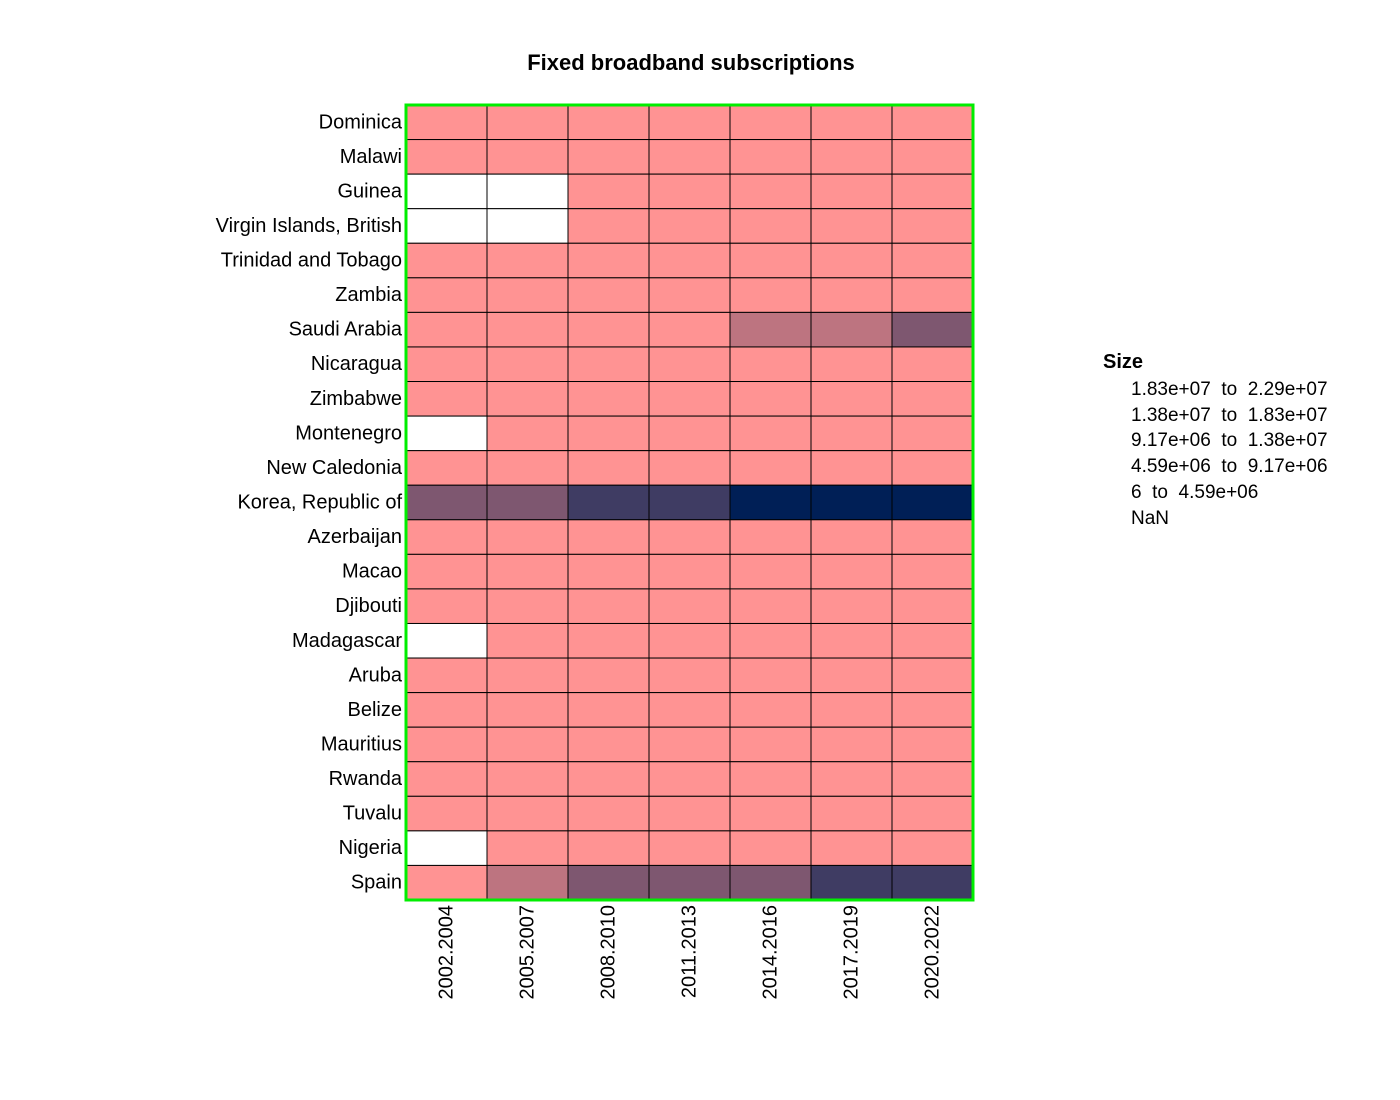  I want to click on y-tick-label: Macao, so click(372, 572).